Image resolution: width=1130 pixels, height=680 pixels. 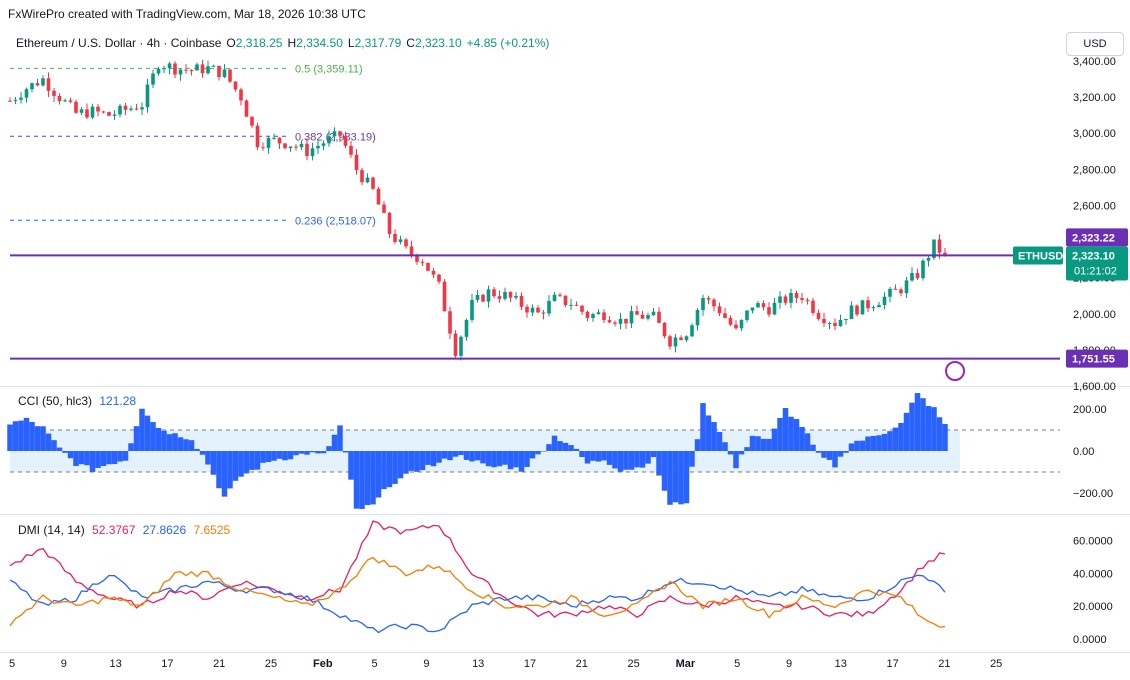 What do you see at coordinates (1097, 263) in the screenshot?
I see `current-price-tag` at bounding box center [1097, 263].